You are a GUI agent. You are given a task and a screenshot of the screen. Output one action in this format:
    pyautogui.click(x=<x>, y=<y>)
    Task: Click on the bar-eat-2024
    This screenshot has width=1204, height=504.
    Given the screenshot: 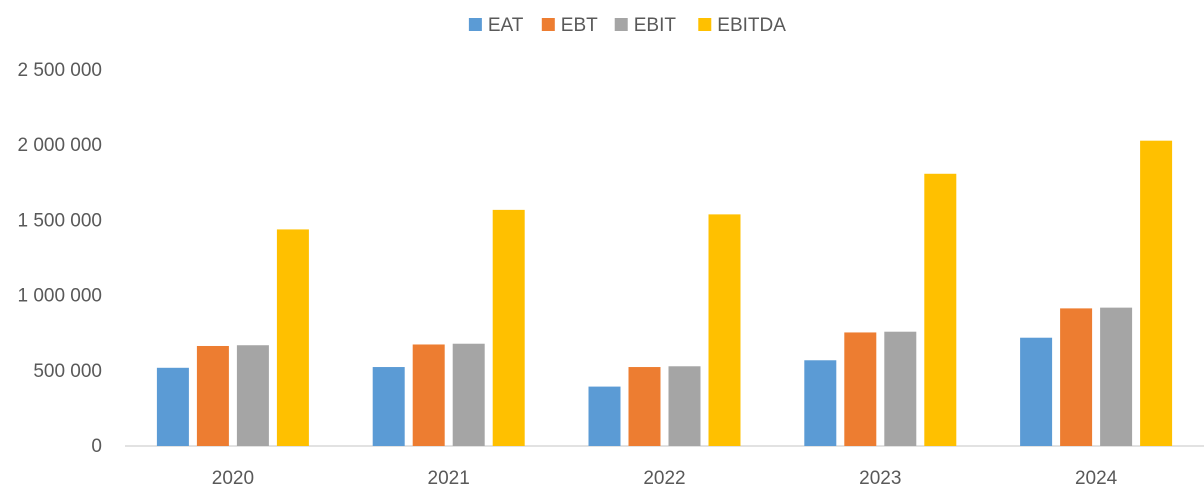 What is the action you would take?
    pyautogui.click(x=1036, y=391)
    